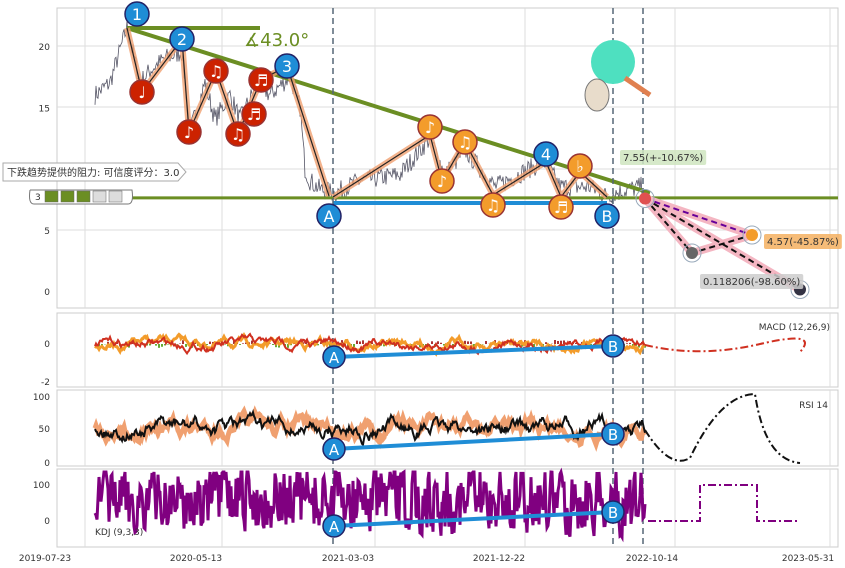  I want to click on forecast-label-1: 7.55(+-10.67%), so click(663, 158).